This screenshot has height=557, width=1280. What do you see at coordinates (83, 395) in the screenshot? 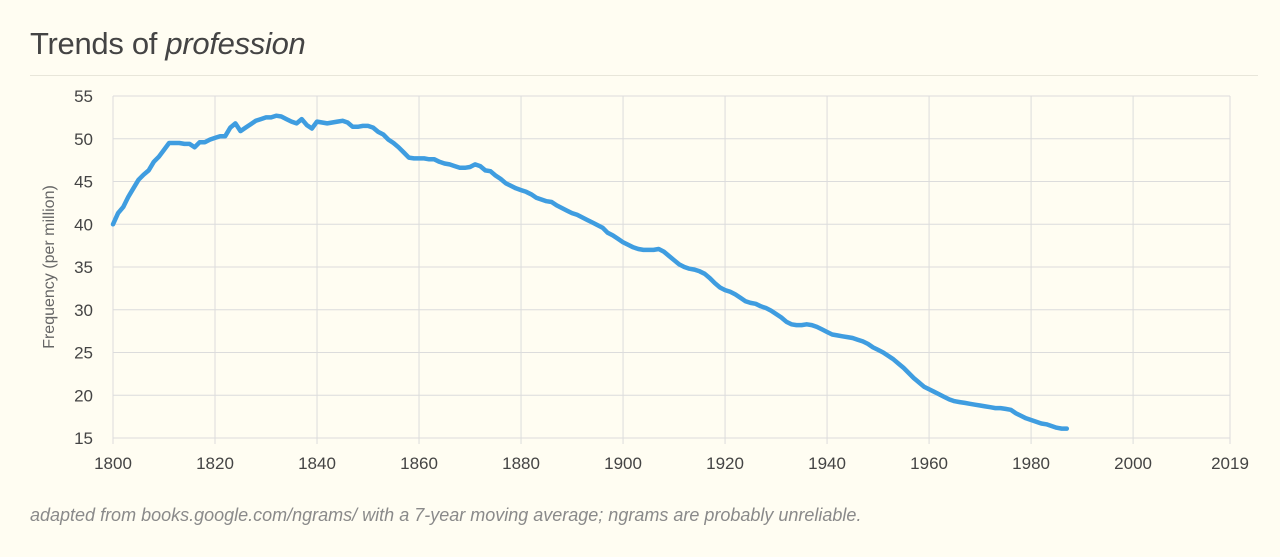
I see `y-tick-label: 20` at bounding box center [83, 395].